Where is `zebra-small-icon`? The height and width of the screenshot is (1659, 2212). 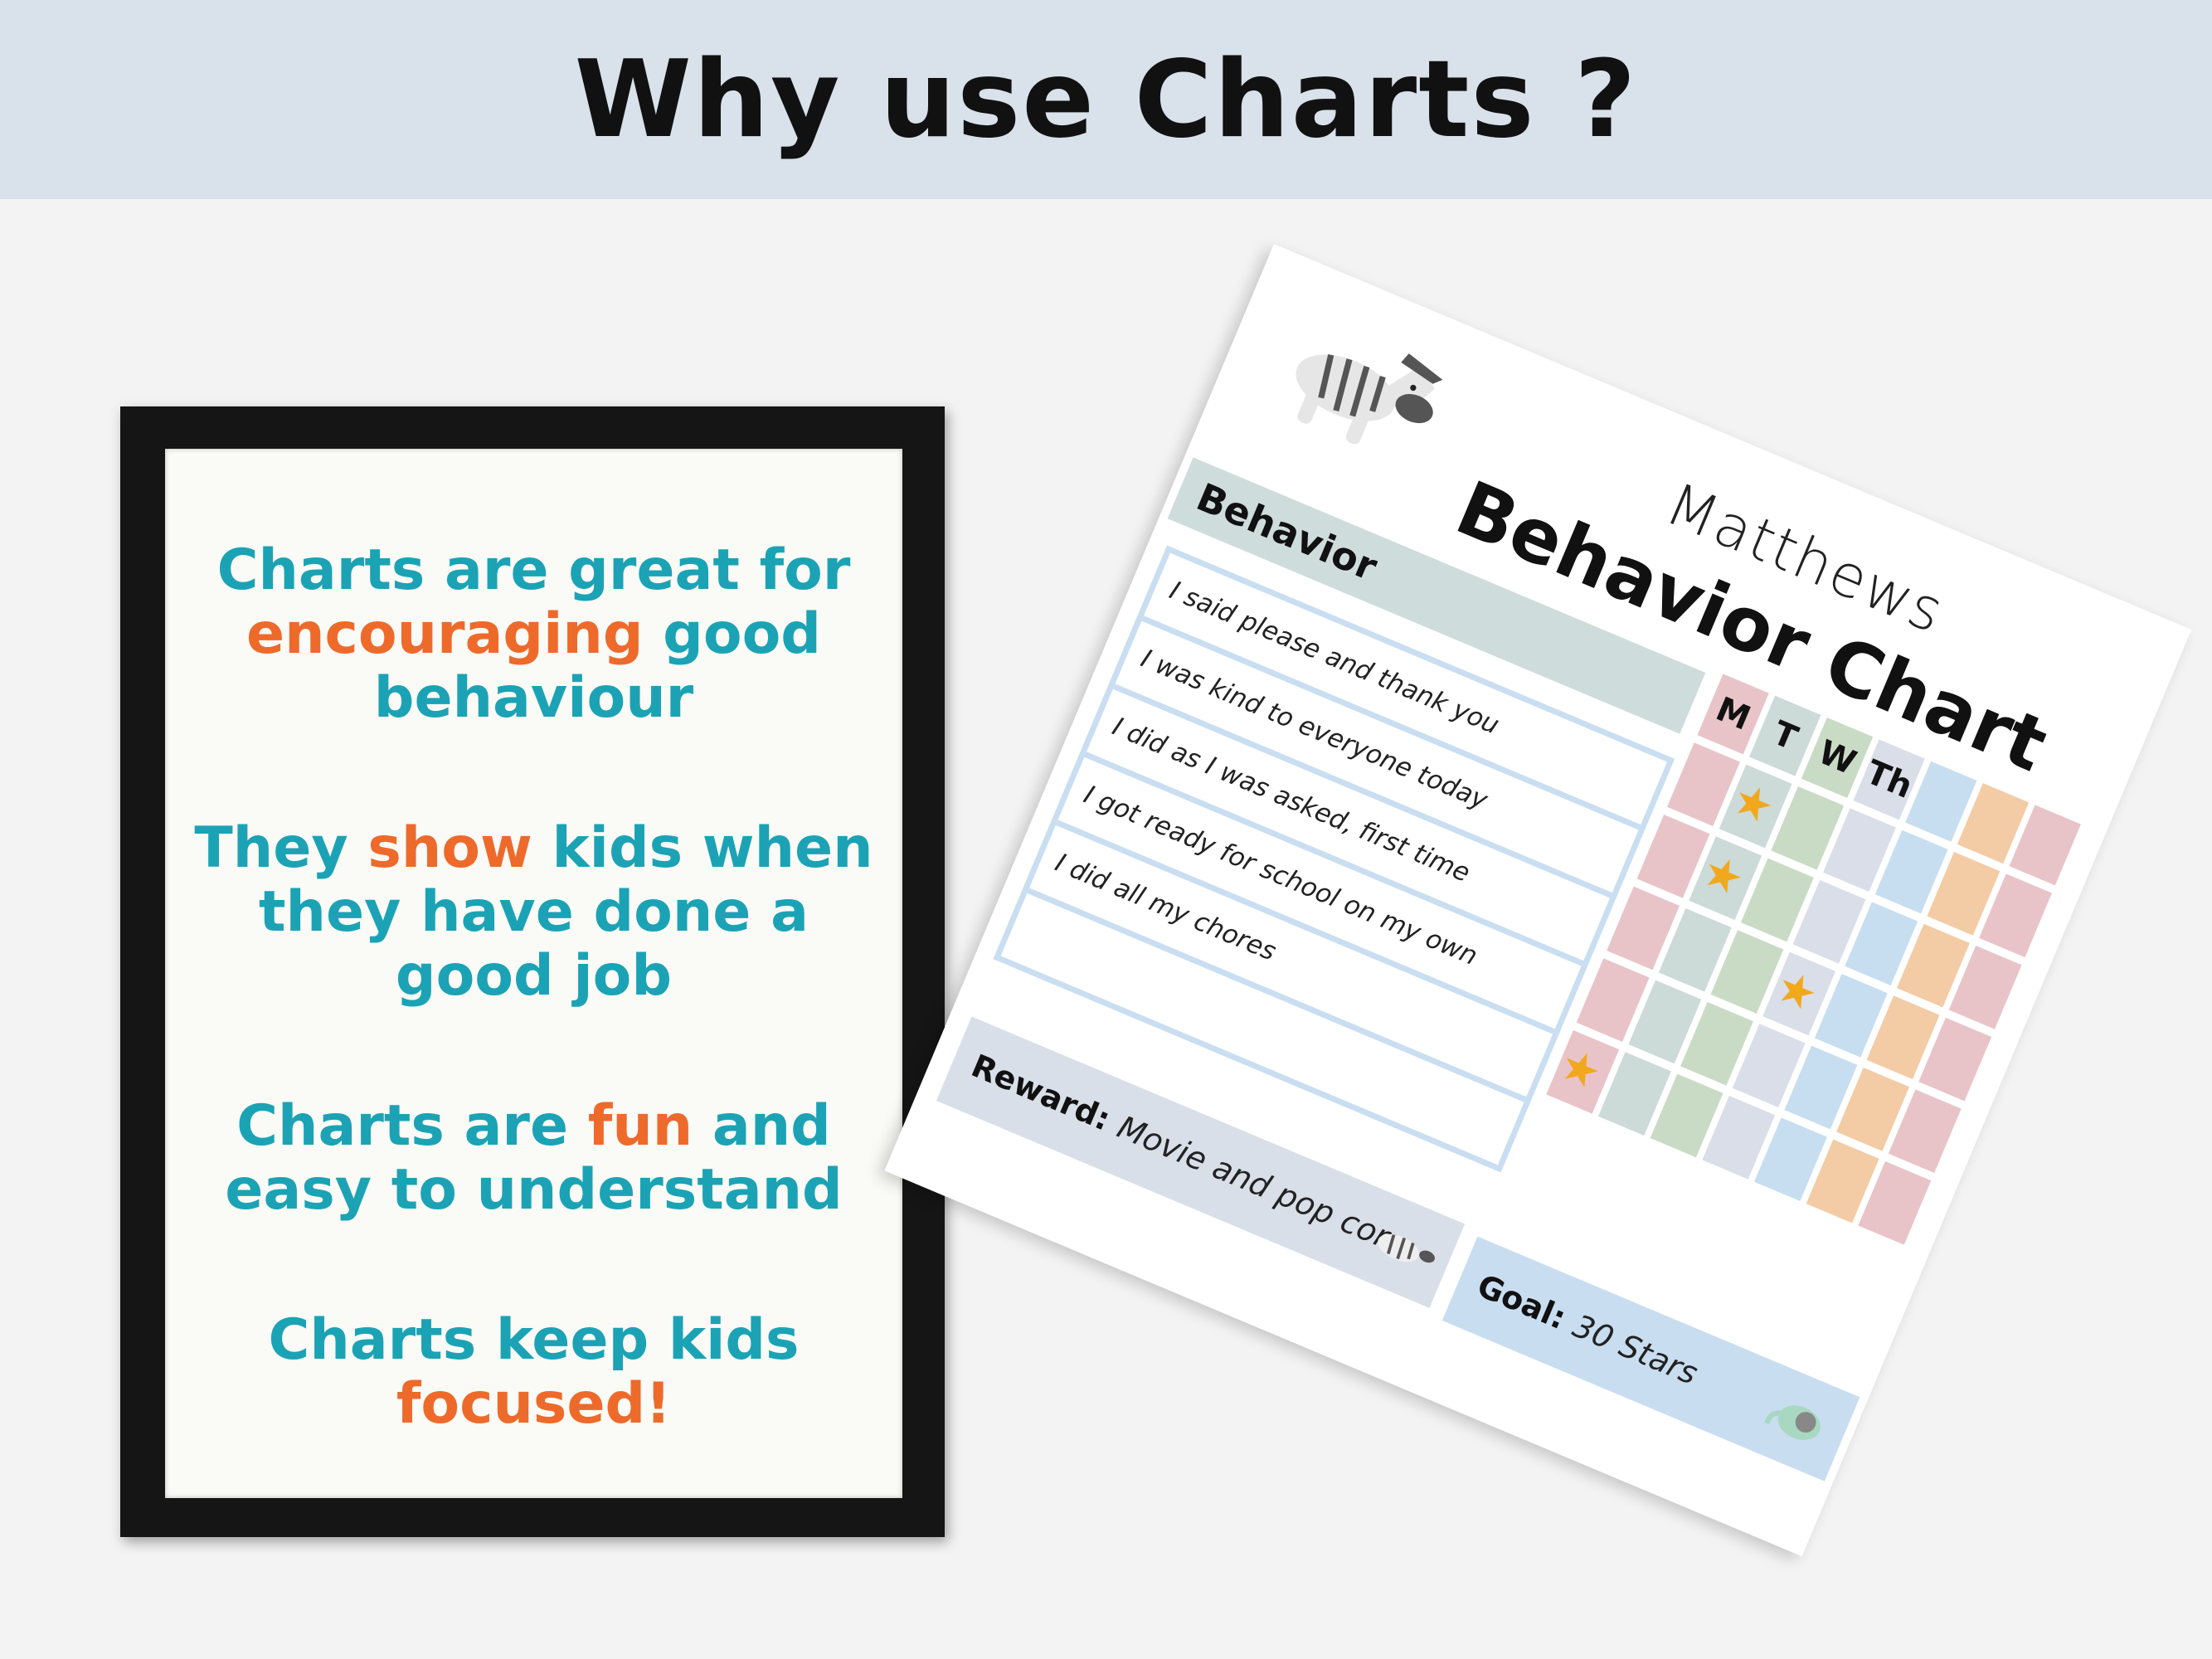
zebra-small-icon is located at coordinates (1406, 1248).